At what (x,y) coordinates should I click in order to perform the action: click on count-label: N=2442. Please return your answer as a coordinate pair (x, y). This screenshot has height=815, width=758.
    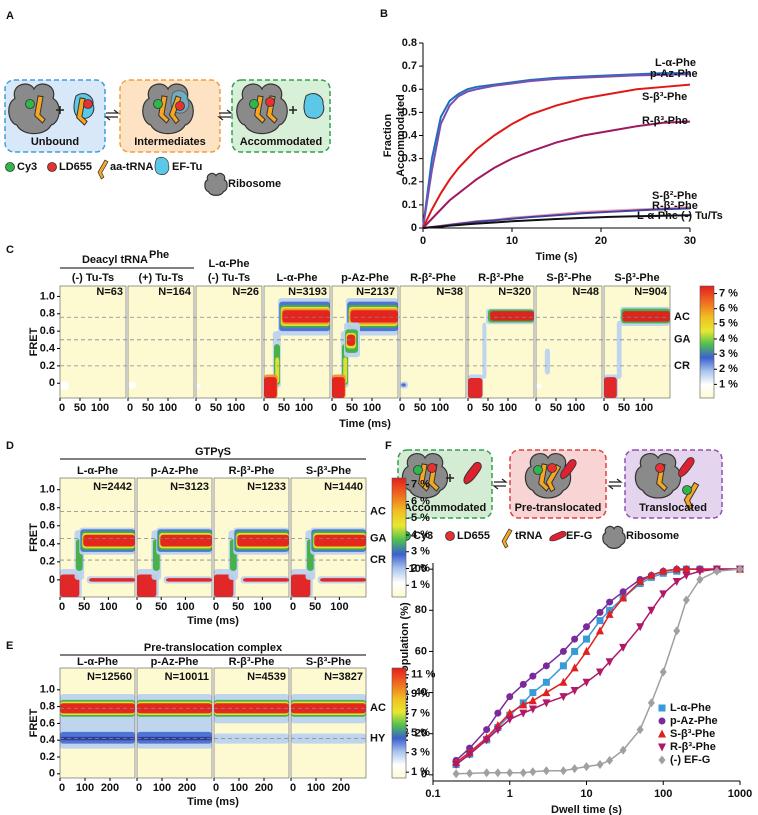
    Looking at the image, I should click on (112, 487).